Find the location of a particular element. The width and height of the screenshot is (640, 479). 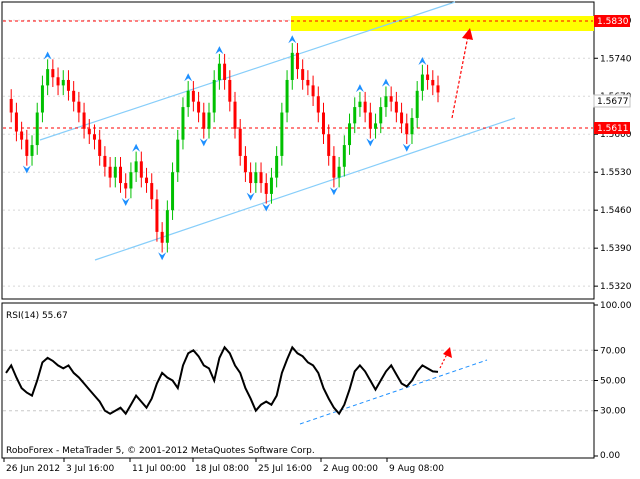

forecast-arrow-head is located at coordinates (467, 34).